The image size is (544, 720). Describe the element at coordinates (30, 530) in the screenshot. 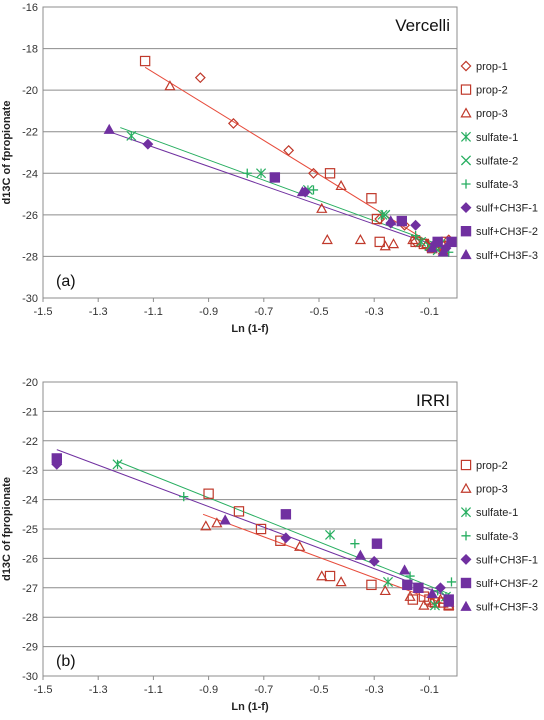

I see `y-tick-label: -25` at that location.